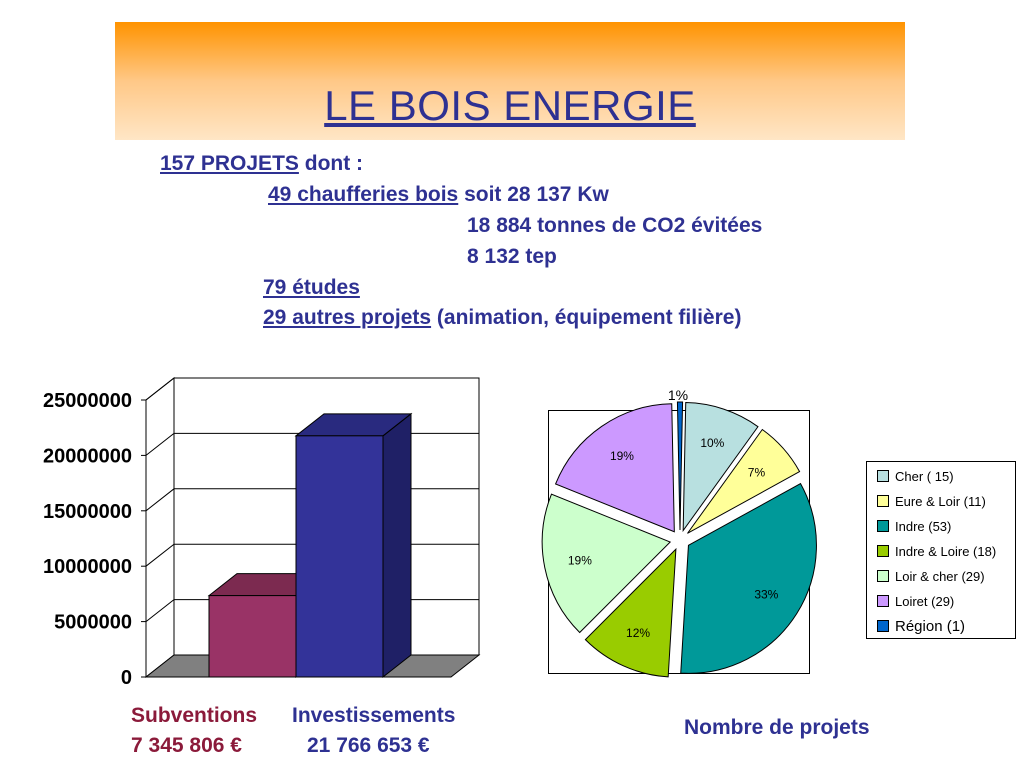  What do you see at coordinates (766, 595) in the screenshot?
I see `pie-percent-label: 33%` at bounding box center [766, 595].